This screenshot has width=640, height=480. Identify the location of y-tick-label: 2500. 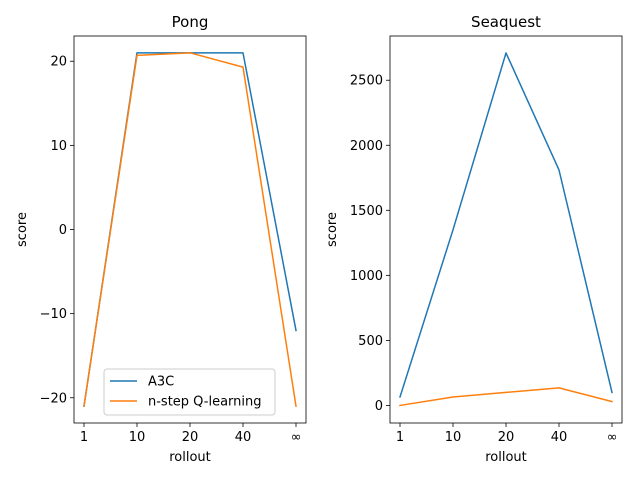
(366, 81).